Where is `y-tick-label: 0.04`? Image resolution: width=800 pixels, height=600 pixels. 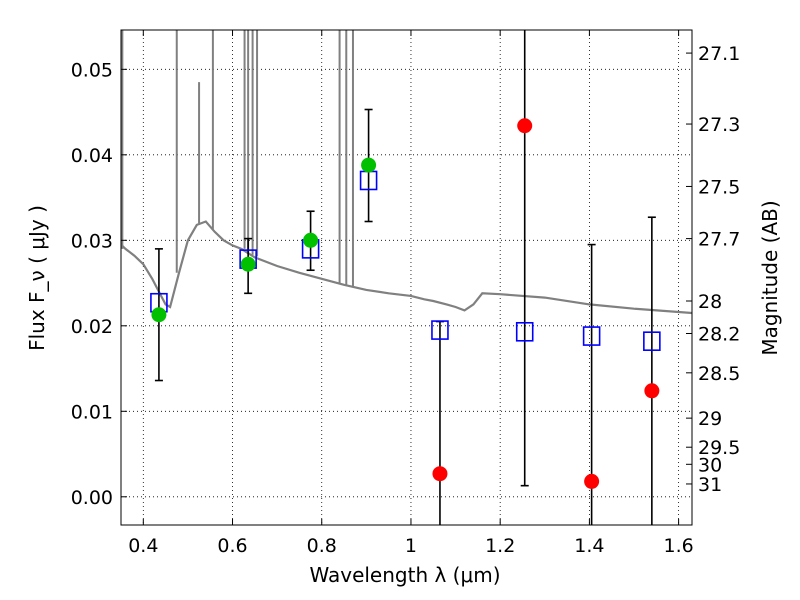 y-tick-label: 0.04 is located at coordinates (92, 156).